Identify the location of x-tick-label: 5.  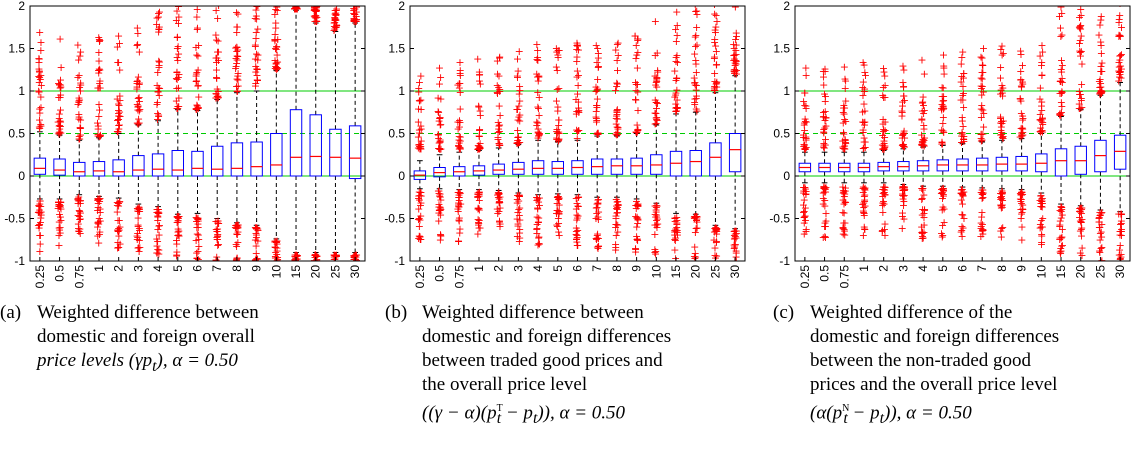
(943, 268).